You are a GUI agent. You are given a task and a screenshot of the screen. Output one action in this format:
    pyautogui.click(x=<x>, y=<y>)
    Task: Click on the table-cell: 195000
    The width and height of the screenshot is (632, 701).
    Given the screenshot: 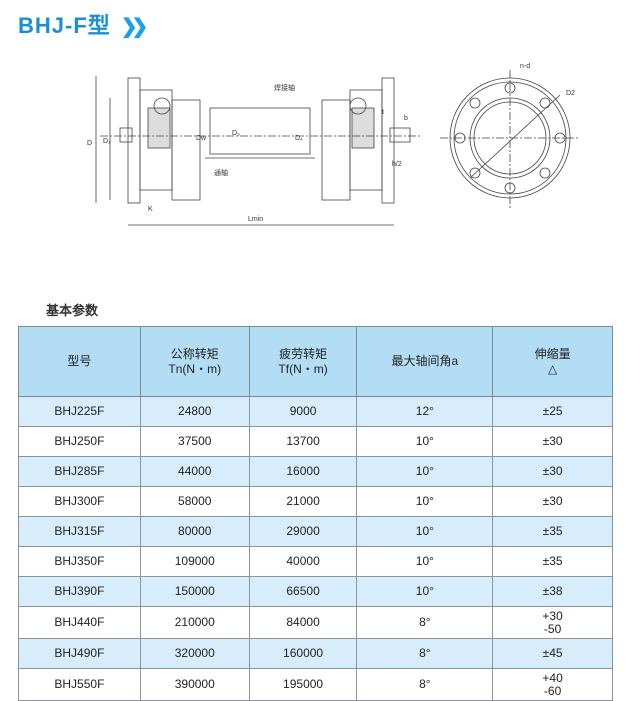 What is the action you would take?
    pyautogui.click(x=303, y=684)
    